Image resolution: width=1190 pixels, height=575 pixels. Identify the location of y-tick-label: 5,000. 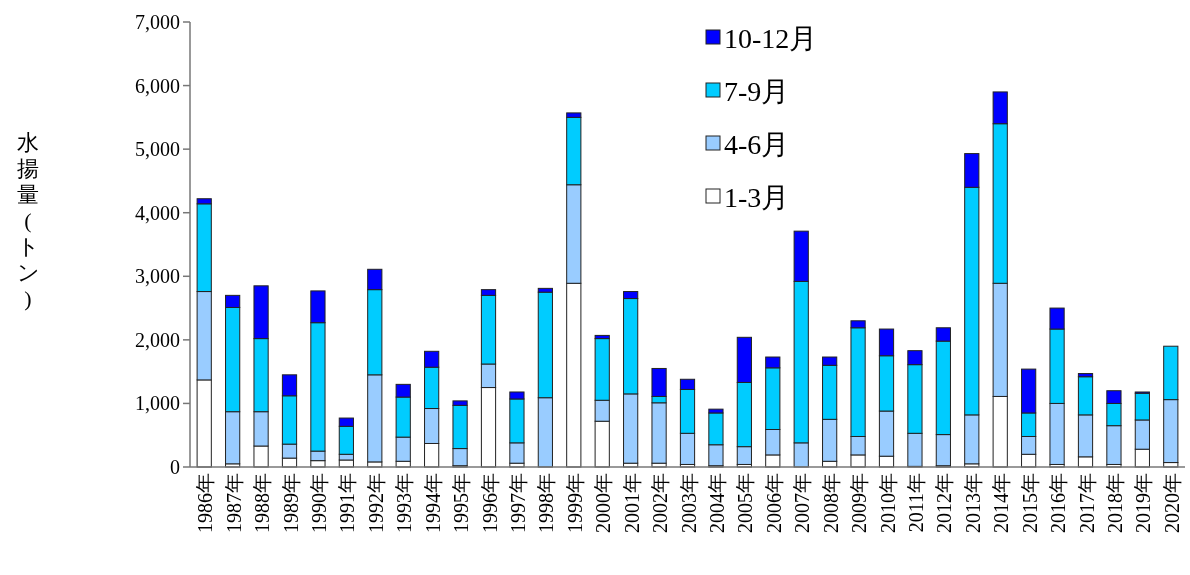
(157, 149).